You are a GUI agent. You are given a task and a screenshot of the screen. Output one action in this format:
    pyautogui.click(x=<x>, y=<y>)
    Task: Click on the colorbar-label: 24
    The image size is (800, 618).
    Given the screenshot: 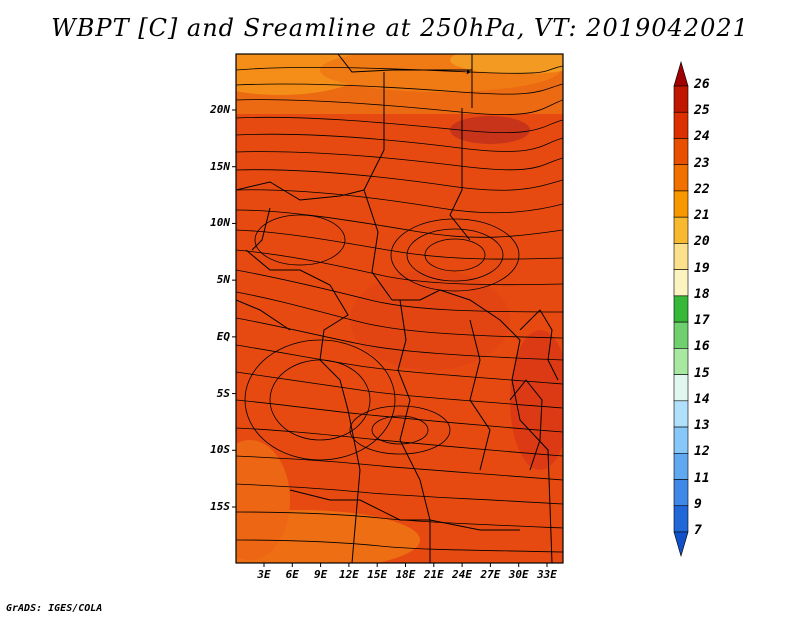 What is the action you would take?
    pyautogui.click(x=702, y=137)
    